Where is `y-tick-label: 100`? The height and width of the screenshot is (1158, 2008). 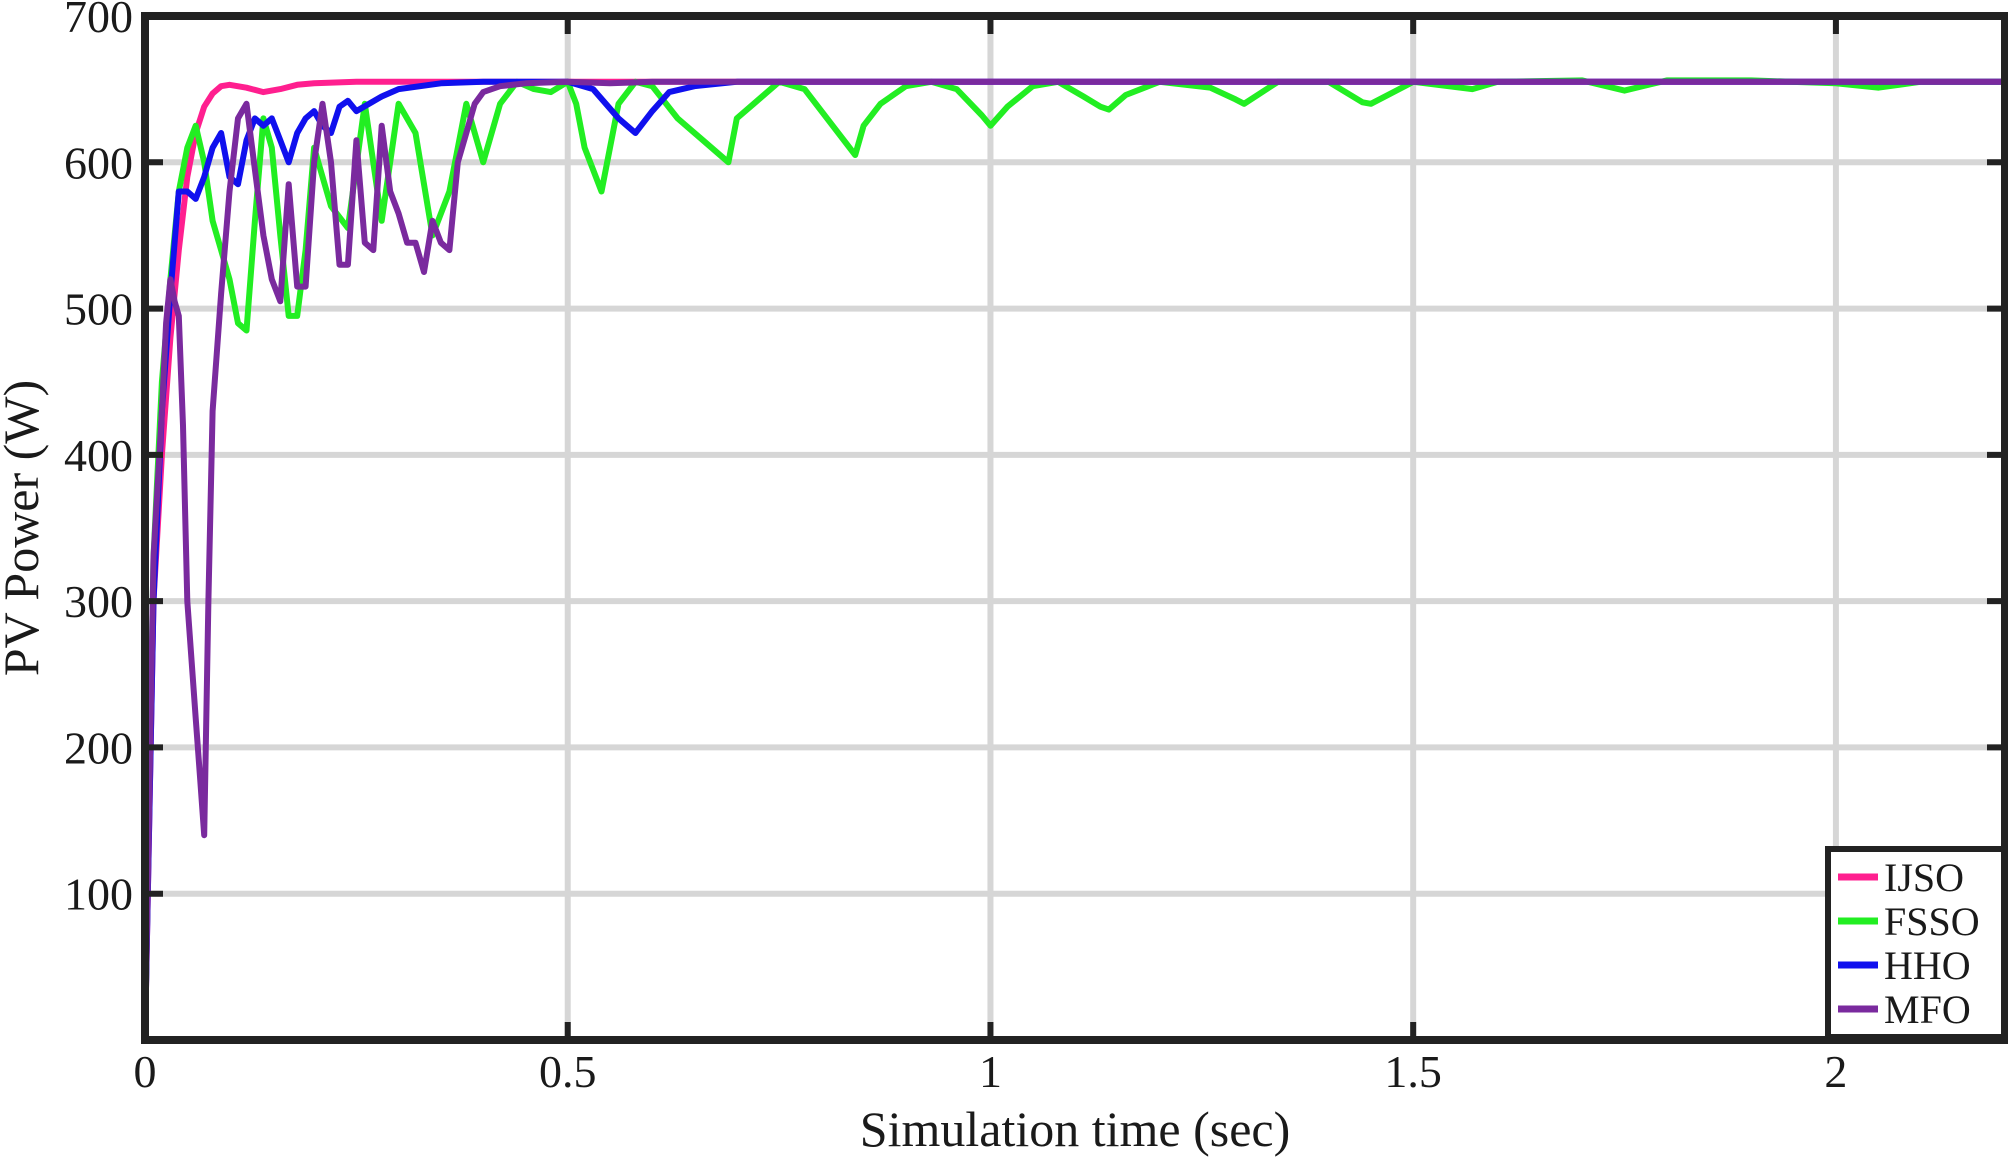 y-tick-label: 100 is located at coordinates (98, 894).